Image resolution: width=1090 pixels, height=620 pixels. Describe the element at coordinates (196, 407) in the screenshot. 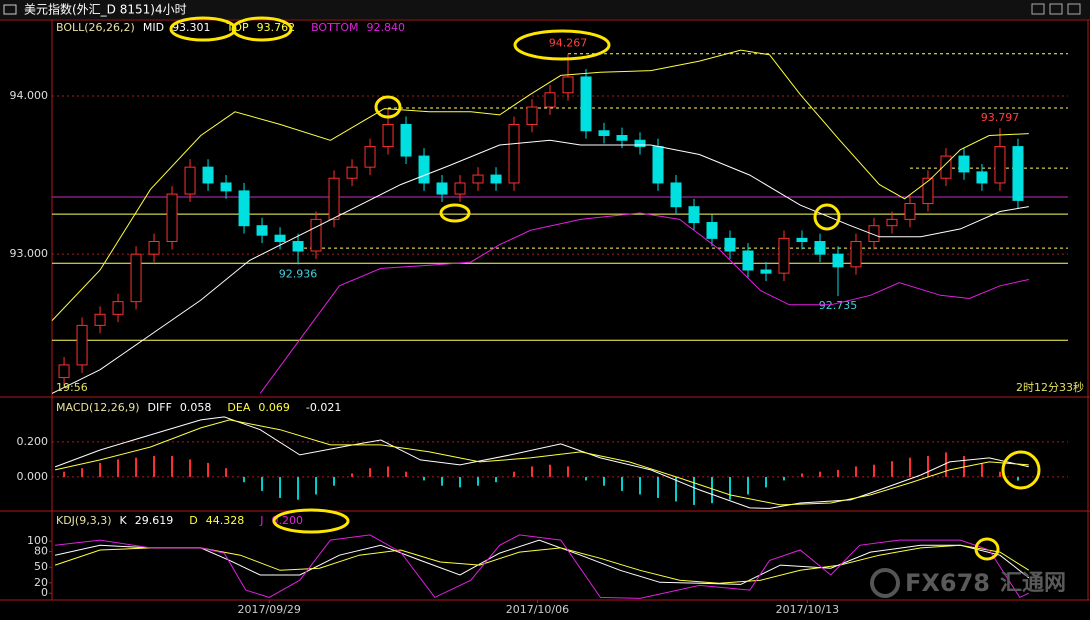

I see `legend-value: 0.058` at that location.